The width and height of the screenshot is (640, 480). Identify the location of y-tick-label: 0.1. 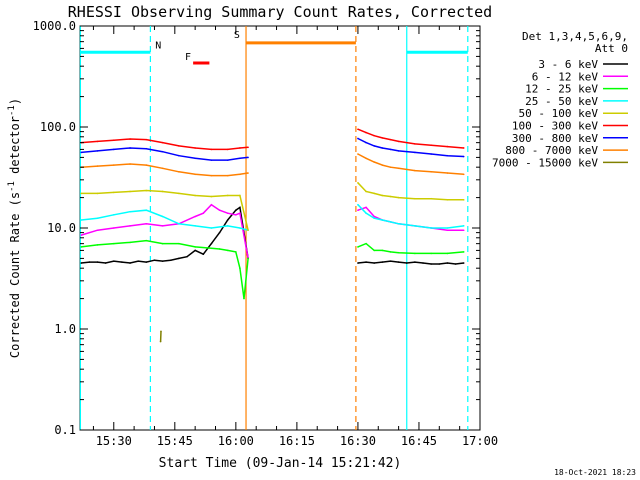
(65, 430).